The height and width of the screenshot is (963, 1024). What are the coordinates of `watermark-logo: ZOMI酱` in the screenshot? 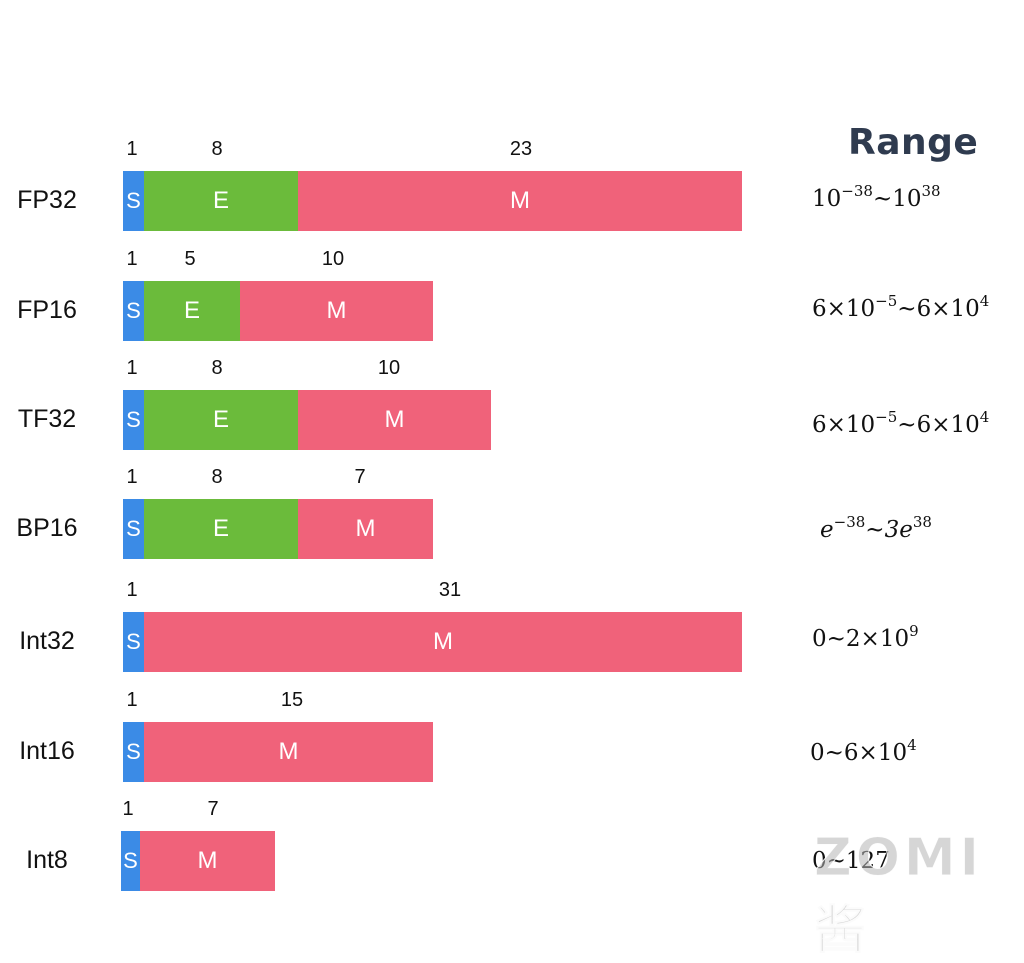 It's located at (899, 895).